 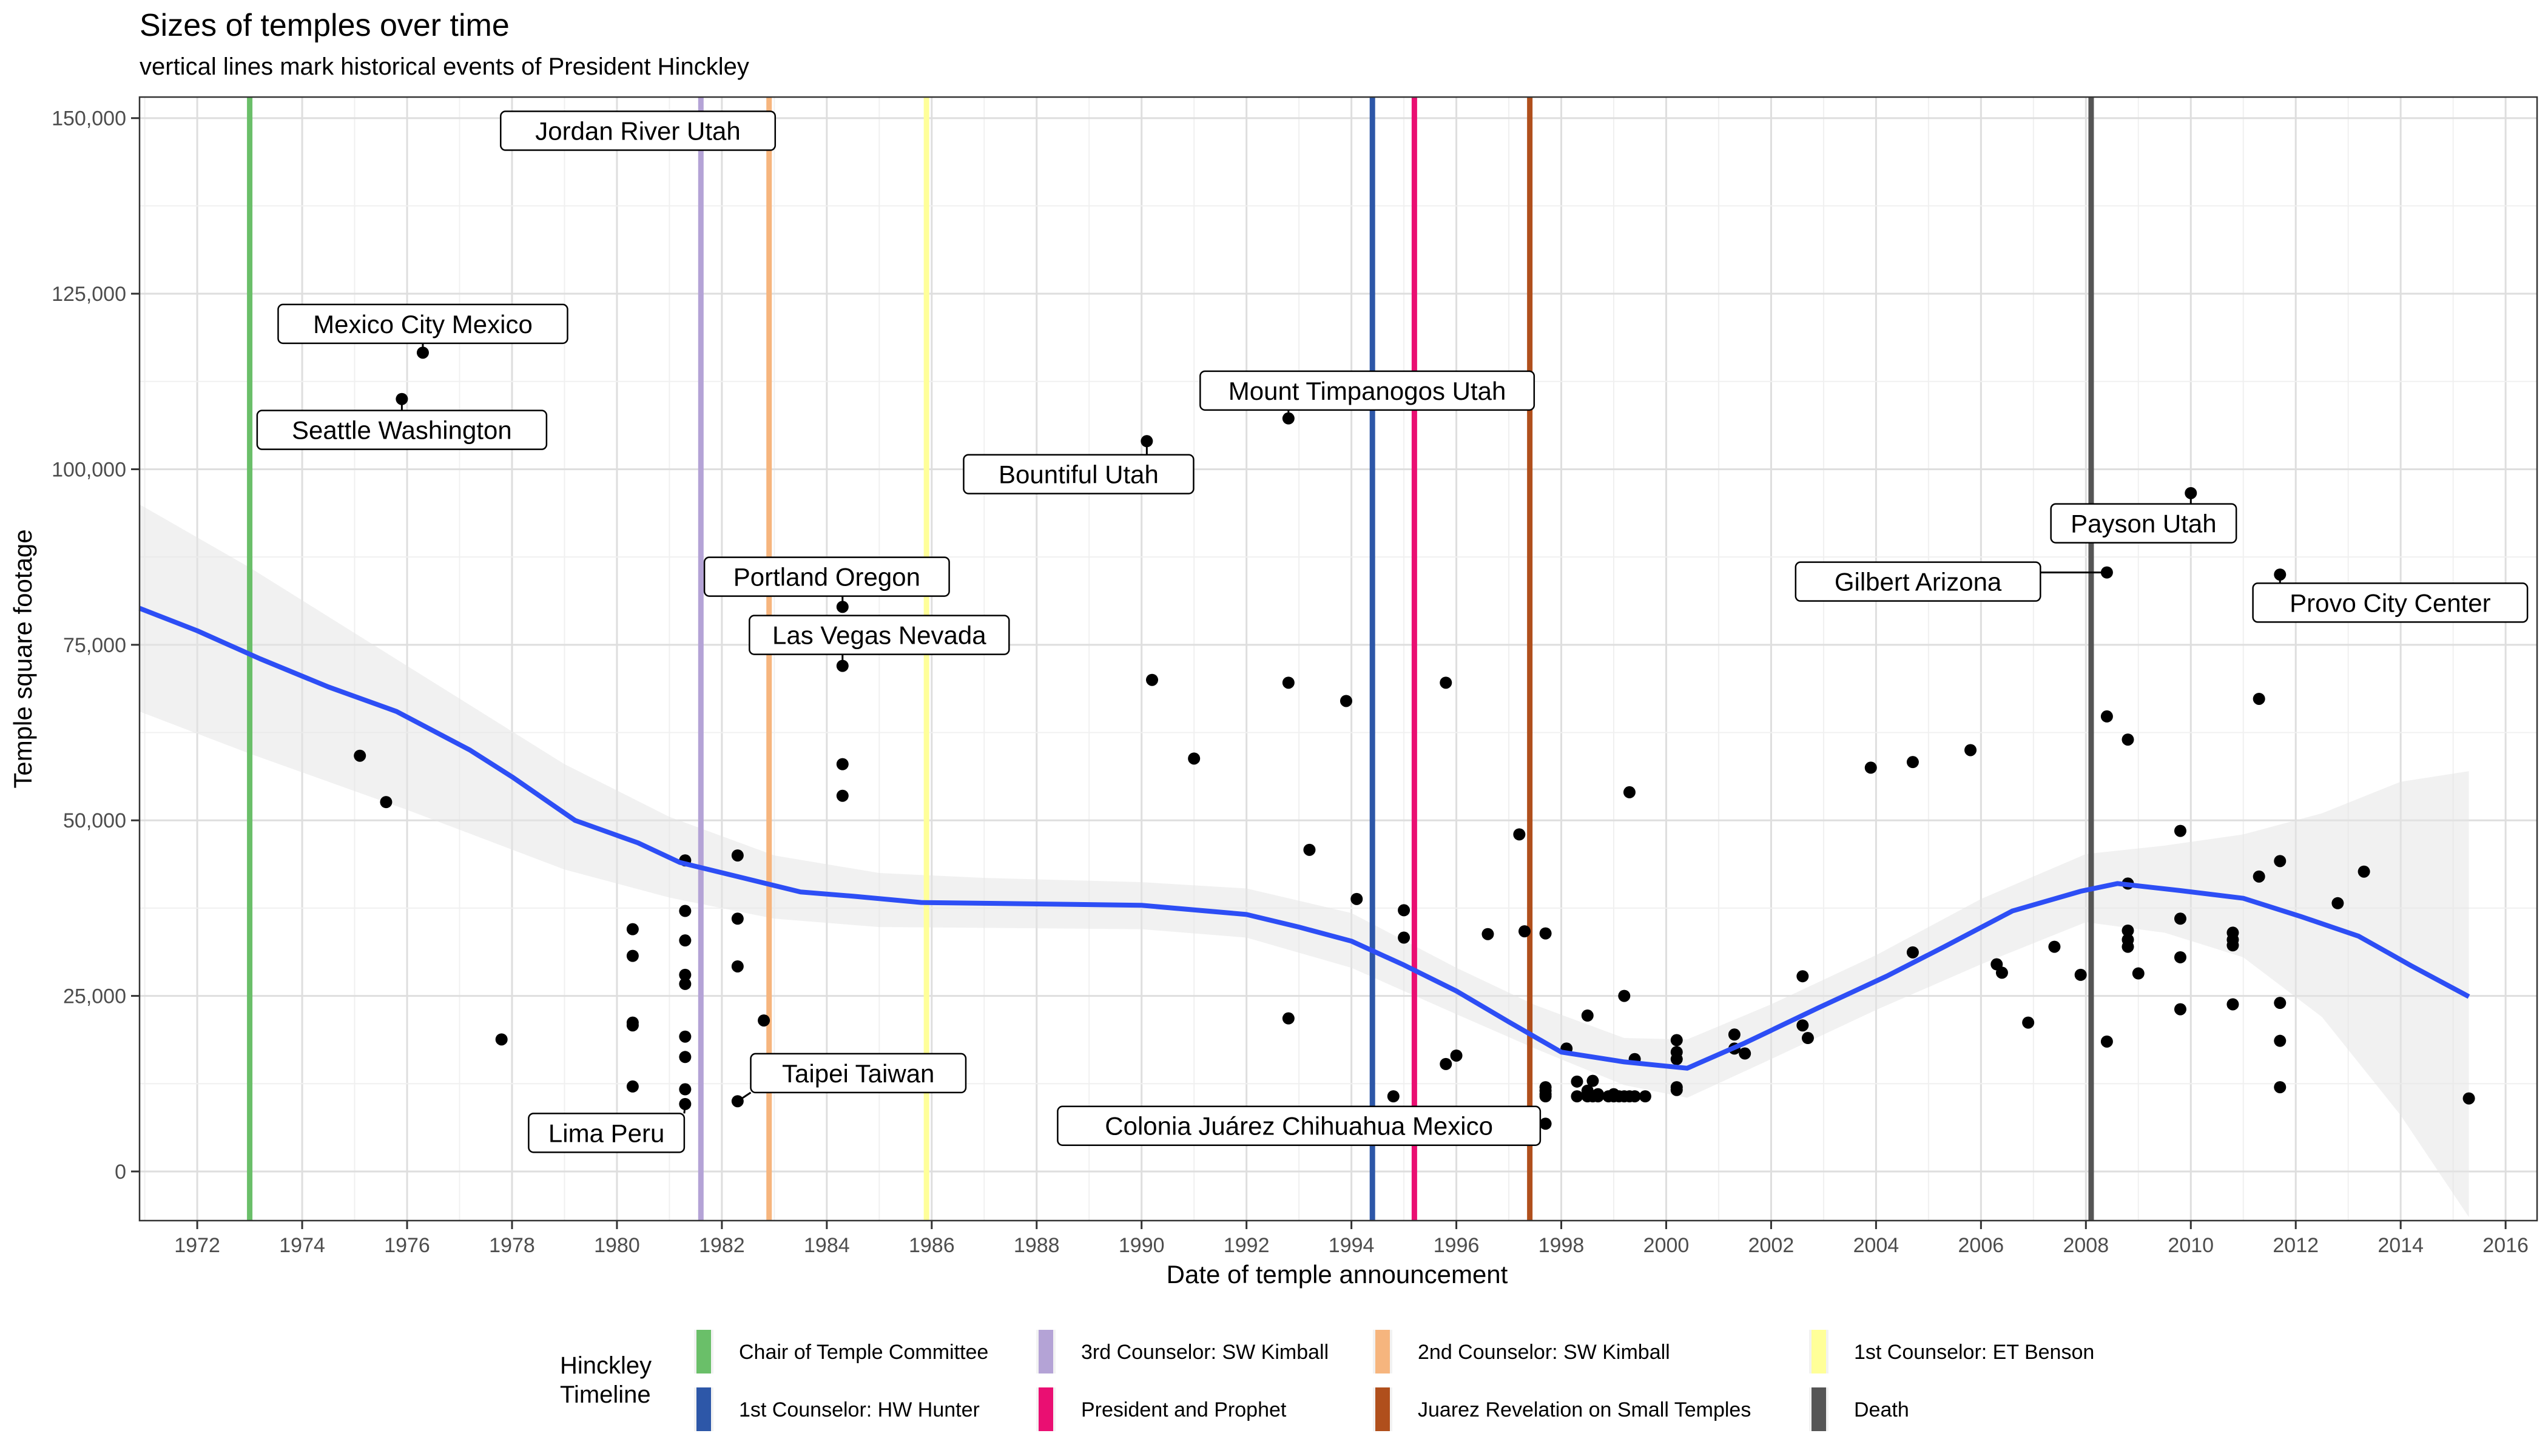 What do you see at coordinates (120, 1172) in the screenshot?
I see `y-tick-label: 0` at bounding box center [120, 1172].